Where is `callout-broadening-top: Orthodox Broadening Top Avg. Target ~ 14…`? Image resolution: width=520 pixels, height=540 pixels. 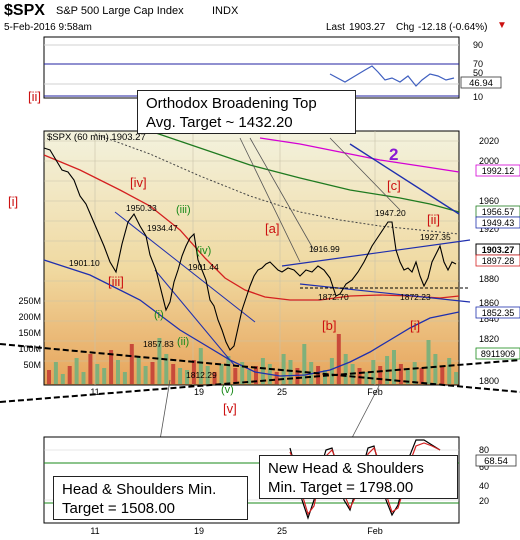
callout-broadening-top: Orthodox Broadening Top Avg. Target ~ 14… is located at coordinates (246, 112).